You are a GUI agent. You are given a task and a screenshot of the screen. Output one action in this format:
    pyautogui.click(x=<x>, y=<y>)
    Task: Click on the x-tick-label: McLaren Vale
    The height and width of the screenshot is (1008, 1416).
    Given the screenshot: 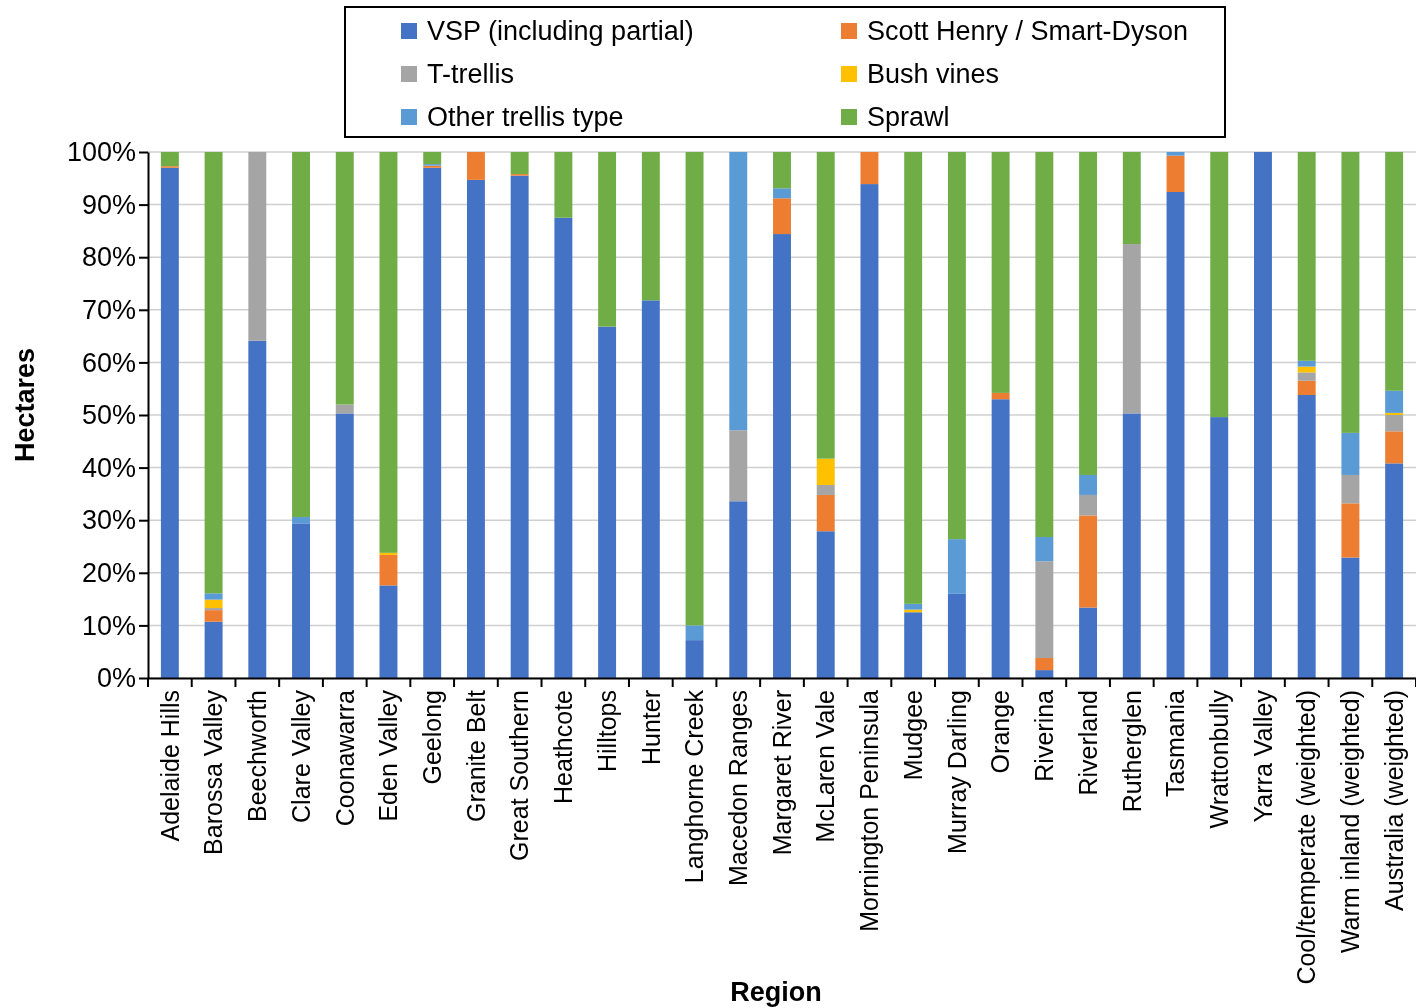 What is the action you would take?
    pyautogui.click(x=825, y=766)
    